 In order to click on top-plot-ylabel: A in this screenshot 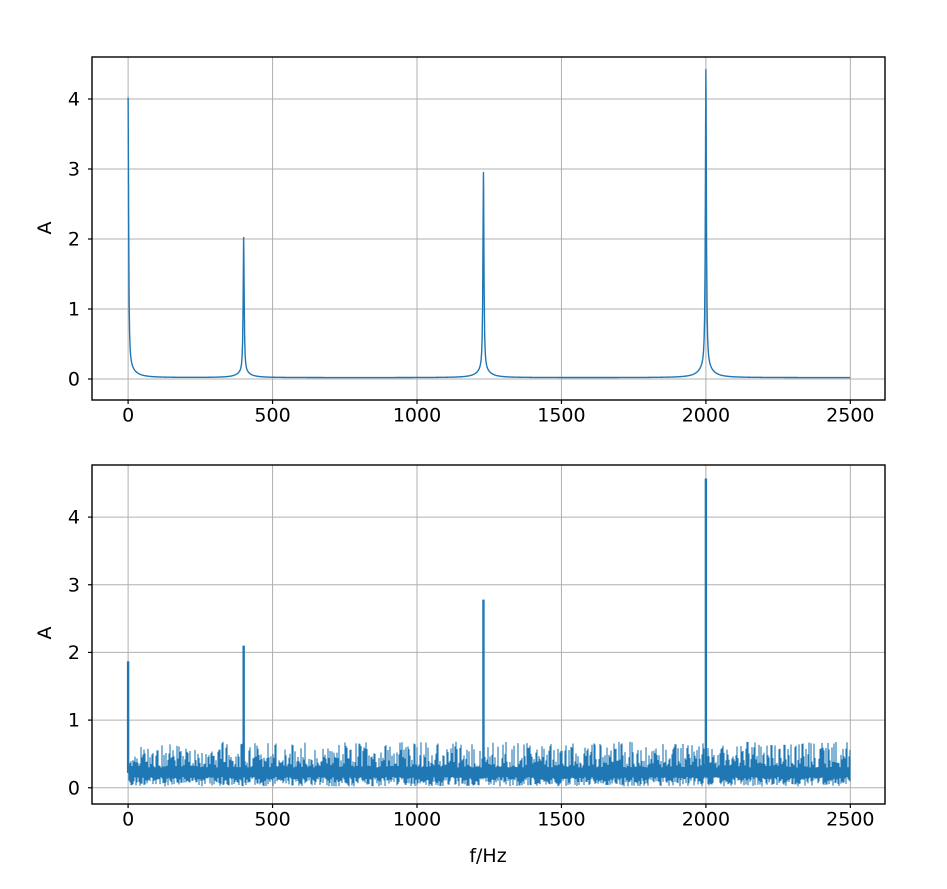, I will do `click(44, 228)`.